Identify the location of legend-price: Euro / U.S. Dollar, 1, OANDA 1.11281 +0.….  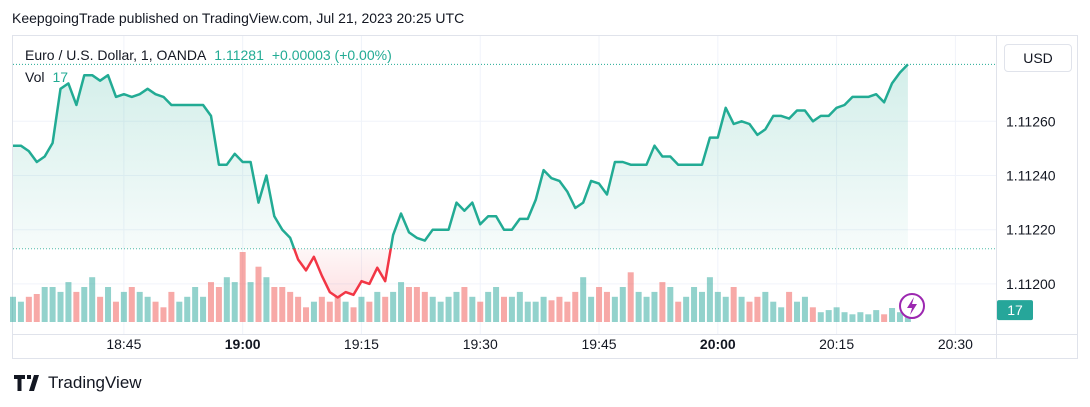
(208, 55).